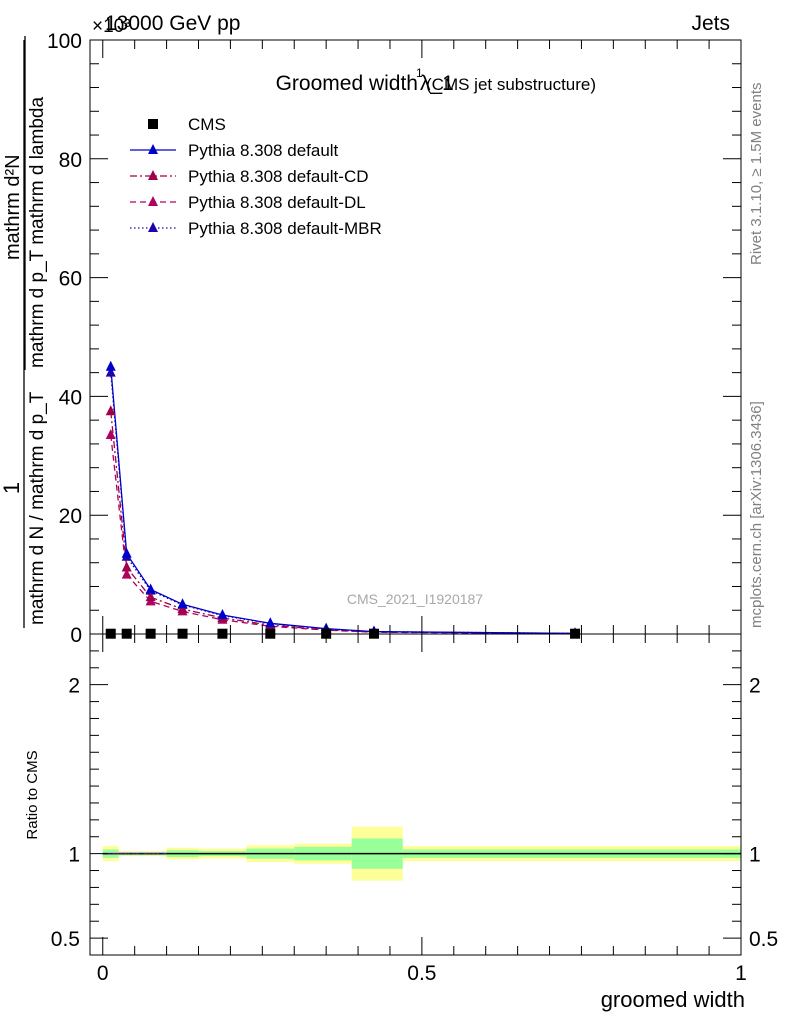 The height and width of the screenshot is (1024, 786). Describe the element at coordinates (419, 73) in the screenshot. I see `plot-title-sup: 1` at that location.